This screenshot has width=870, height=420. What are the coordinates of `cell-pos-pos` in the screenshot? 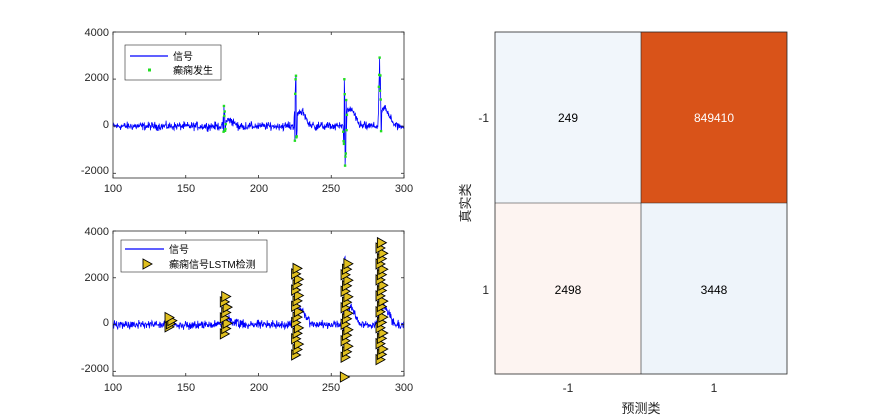 It's located at (714, 288).